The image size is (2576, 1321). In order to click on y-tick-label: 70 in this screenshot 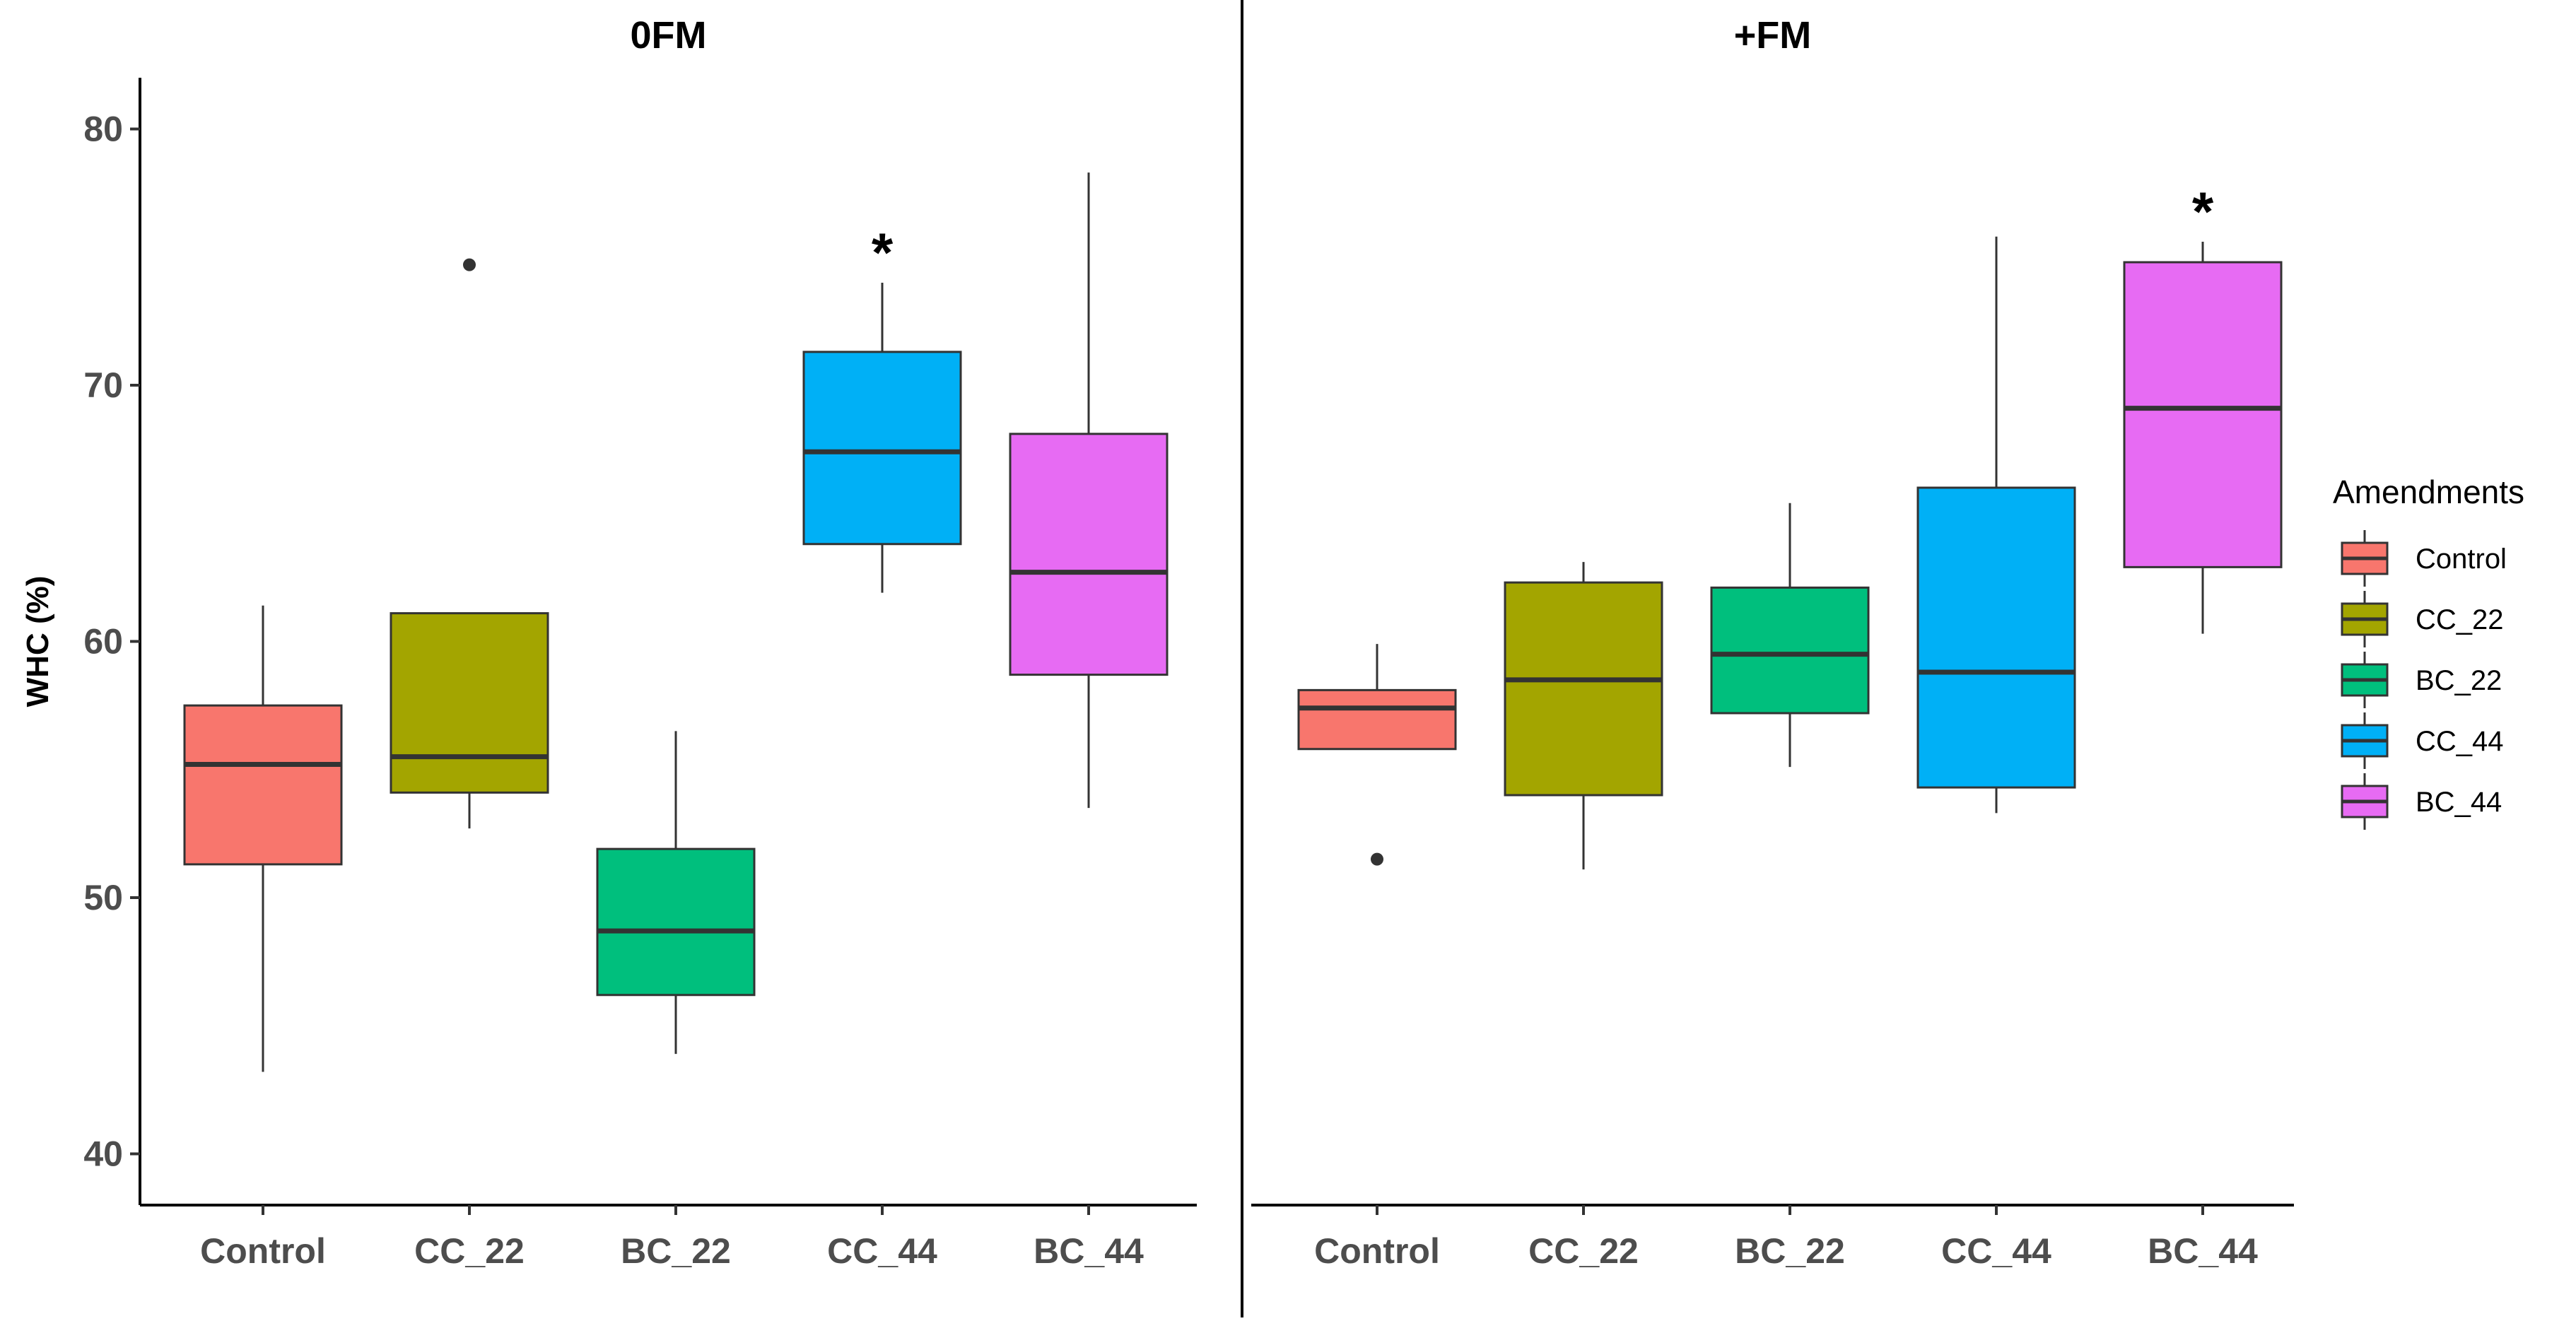, I will do `click(103, 385)`.